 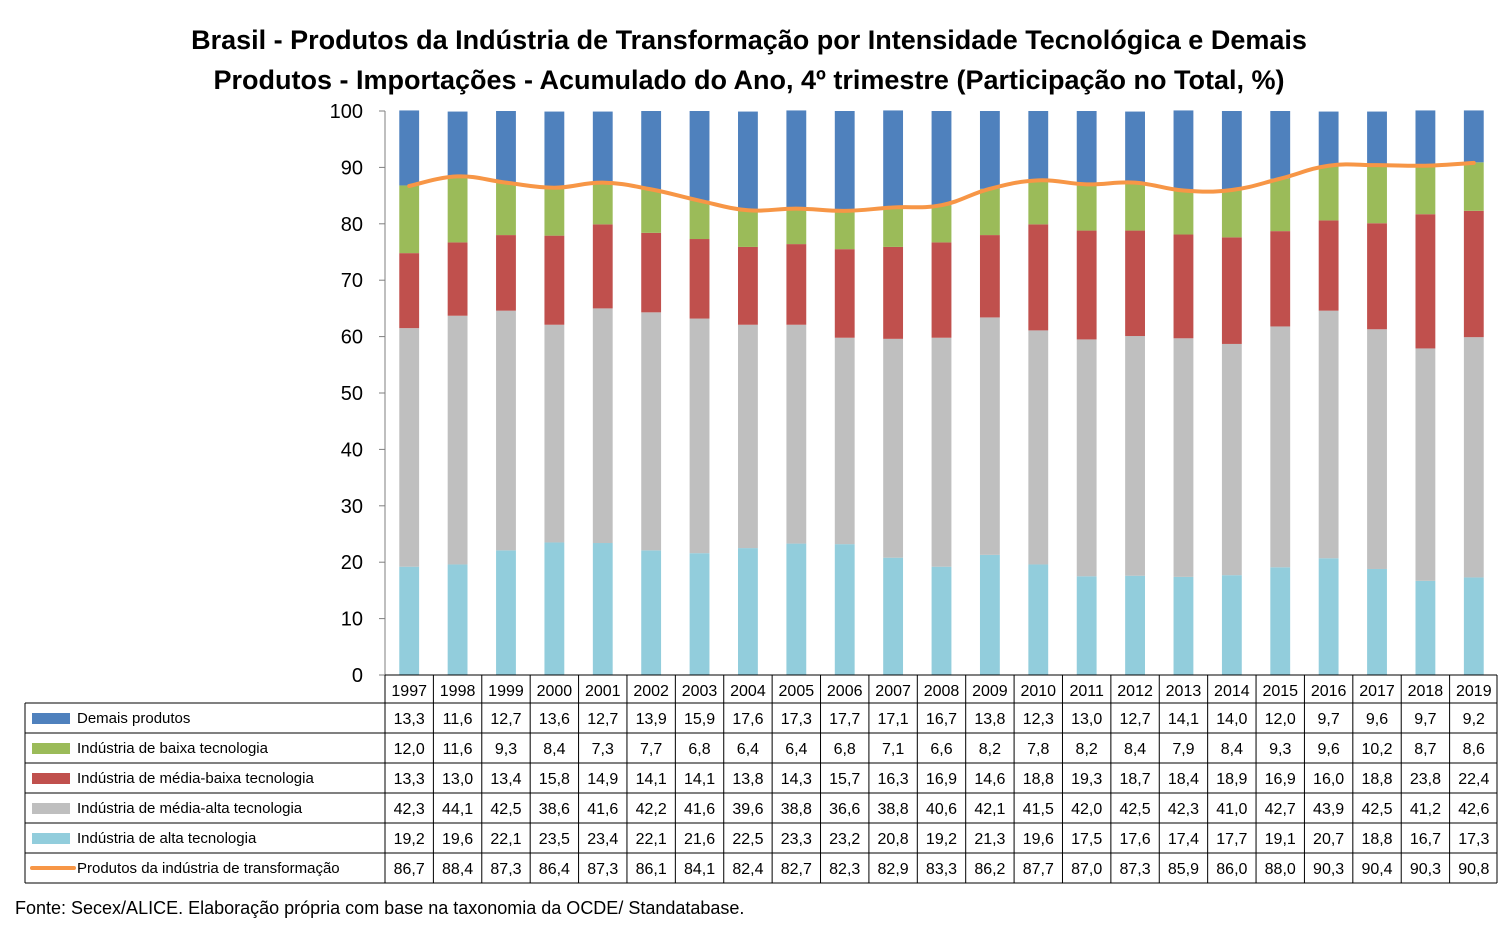 What do you see at coordinates (651, 809) in the screenshot?
I see `data-label: 42,2` at bounding box center [651, 809].